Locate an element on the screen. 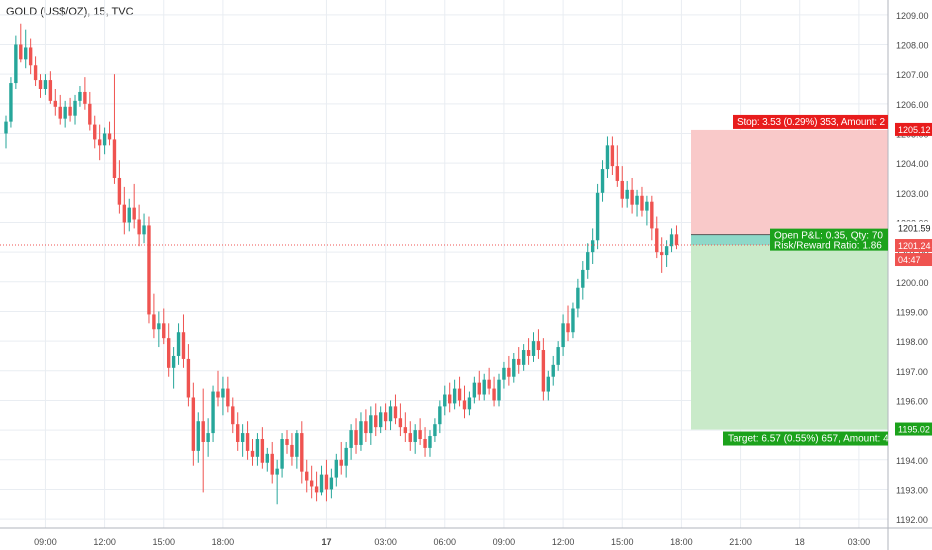  stop-label-text: Stop: 3.53 (0.29%) 353, Amount: 2 is located at coordinates (811, 122).